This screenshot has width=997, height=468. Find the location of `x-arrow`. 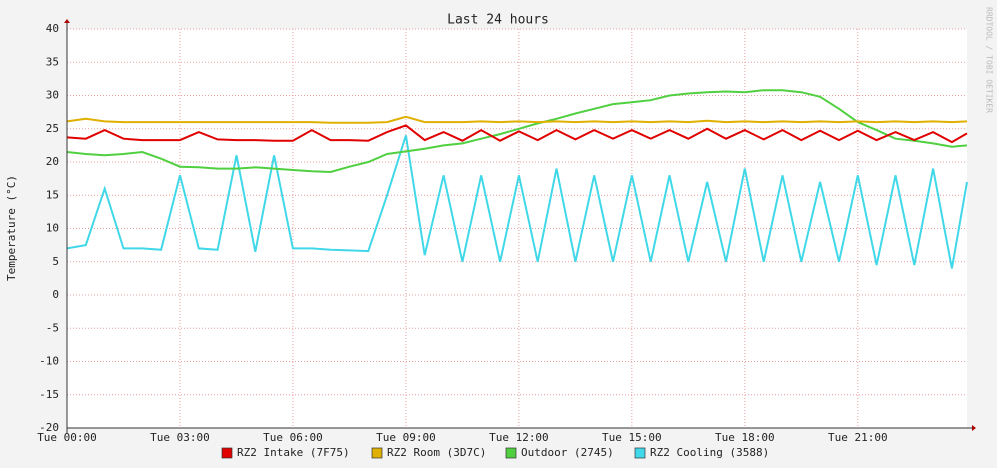

x-arrow is located at coordinates (974, 428).